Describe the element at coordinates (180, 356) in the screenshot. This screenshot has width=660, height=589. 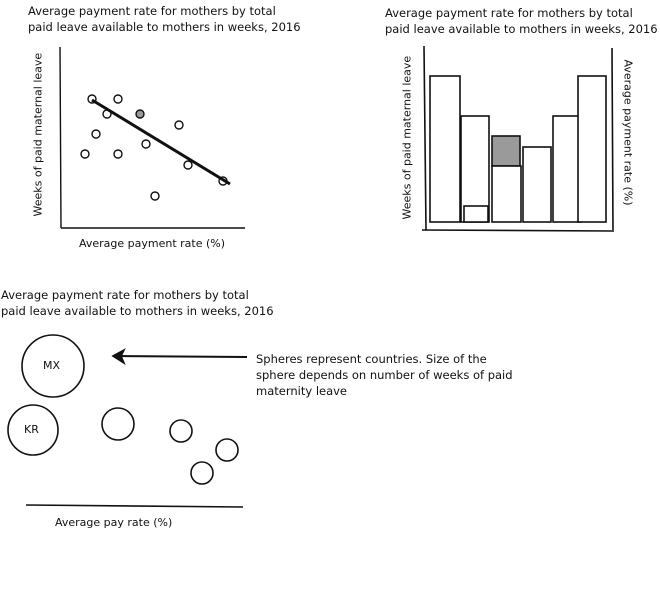
I see `arrow-line` at that location.